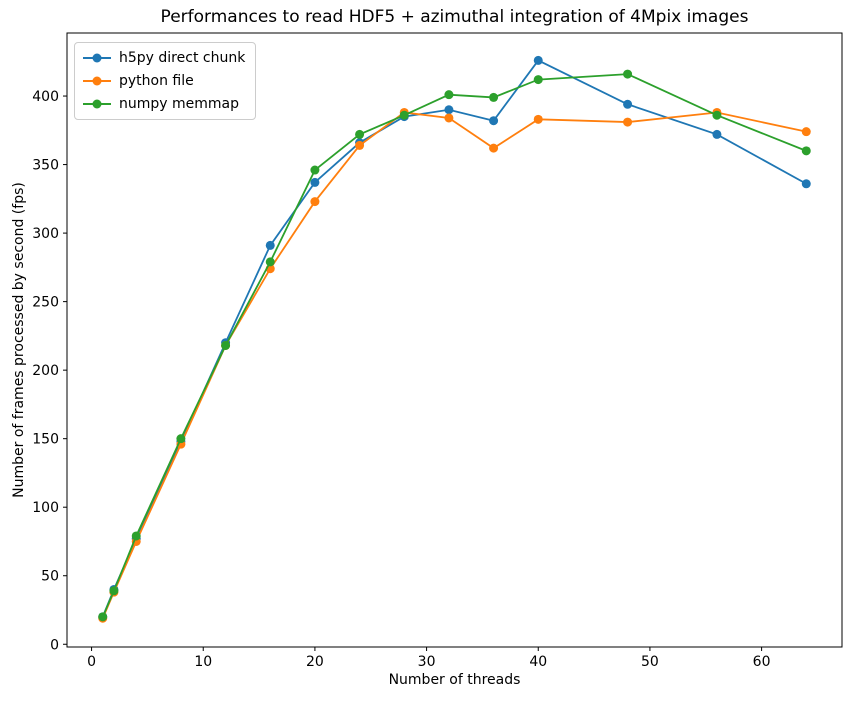  What do you see at coordinates (45, 508) in the screenshot?
I see `svg-text: 100` at bounding box center [45, 508].